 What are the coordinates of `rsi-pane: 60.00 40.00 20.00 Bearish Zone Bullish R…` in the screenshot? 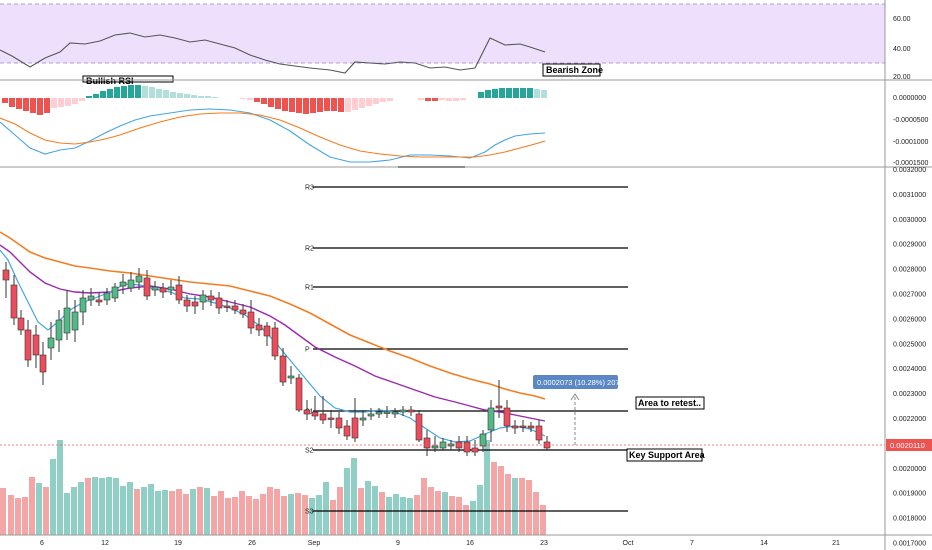 It's located at (455, 44).